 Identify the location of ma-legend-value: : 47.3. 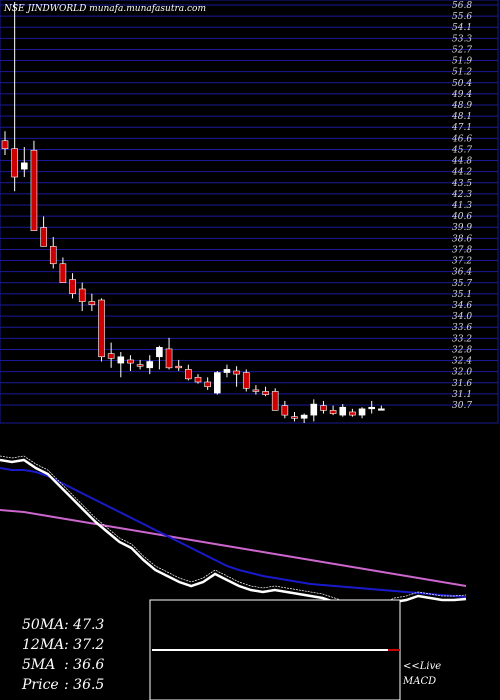
(84, 625).